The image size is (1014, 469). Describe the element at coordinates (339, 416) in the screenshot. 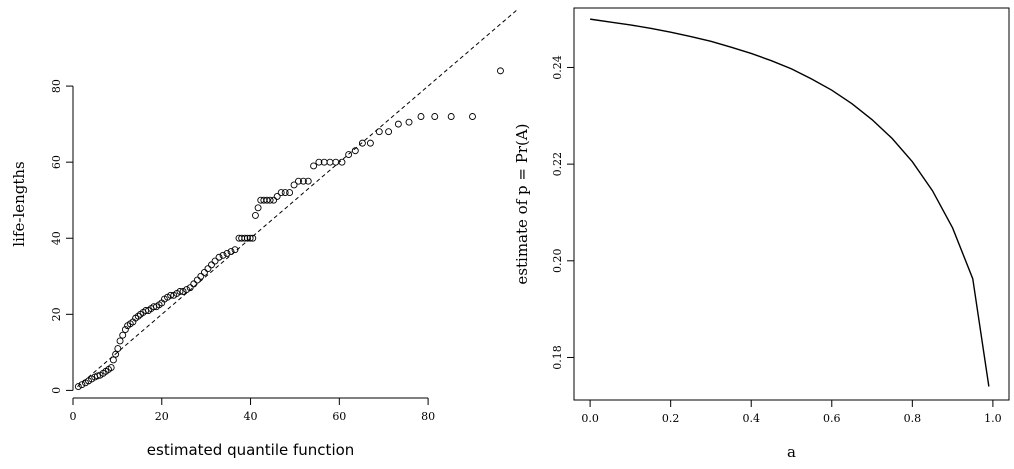

I see `x-tick-label: 60` at that location.